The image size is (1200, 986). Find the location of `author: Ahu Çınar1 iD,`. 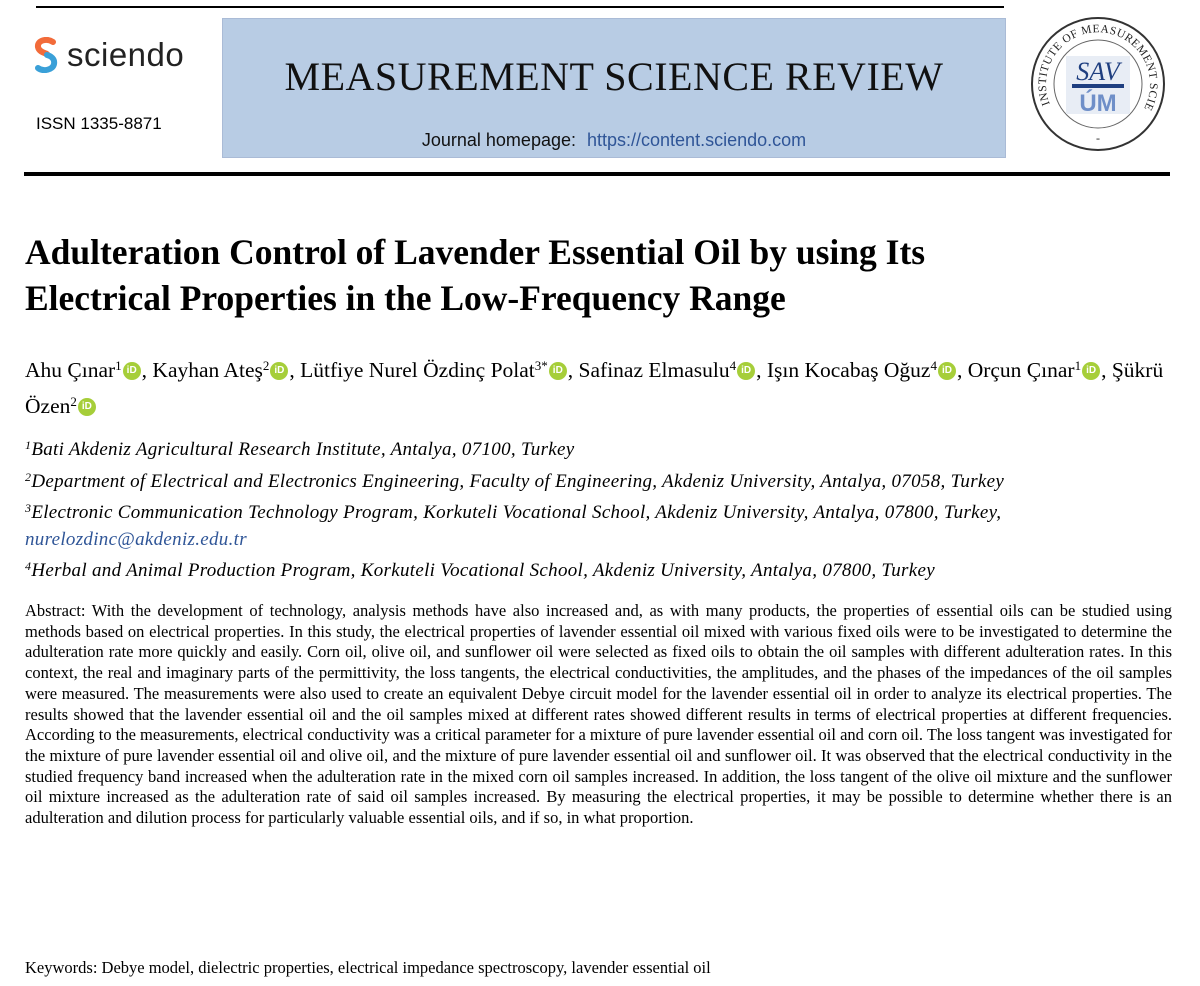

author: Ahu Çınar1 iD, is located at coordinates (88, 370).